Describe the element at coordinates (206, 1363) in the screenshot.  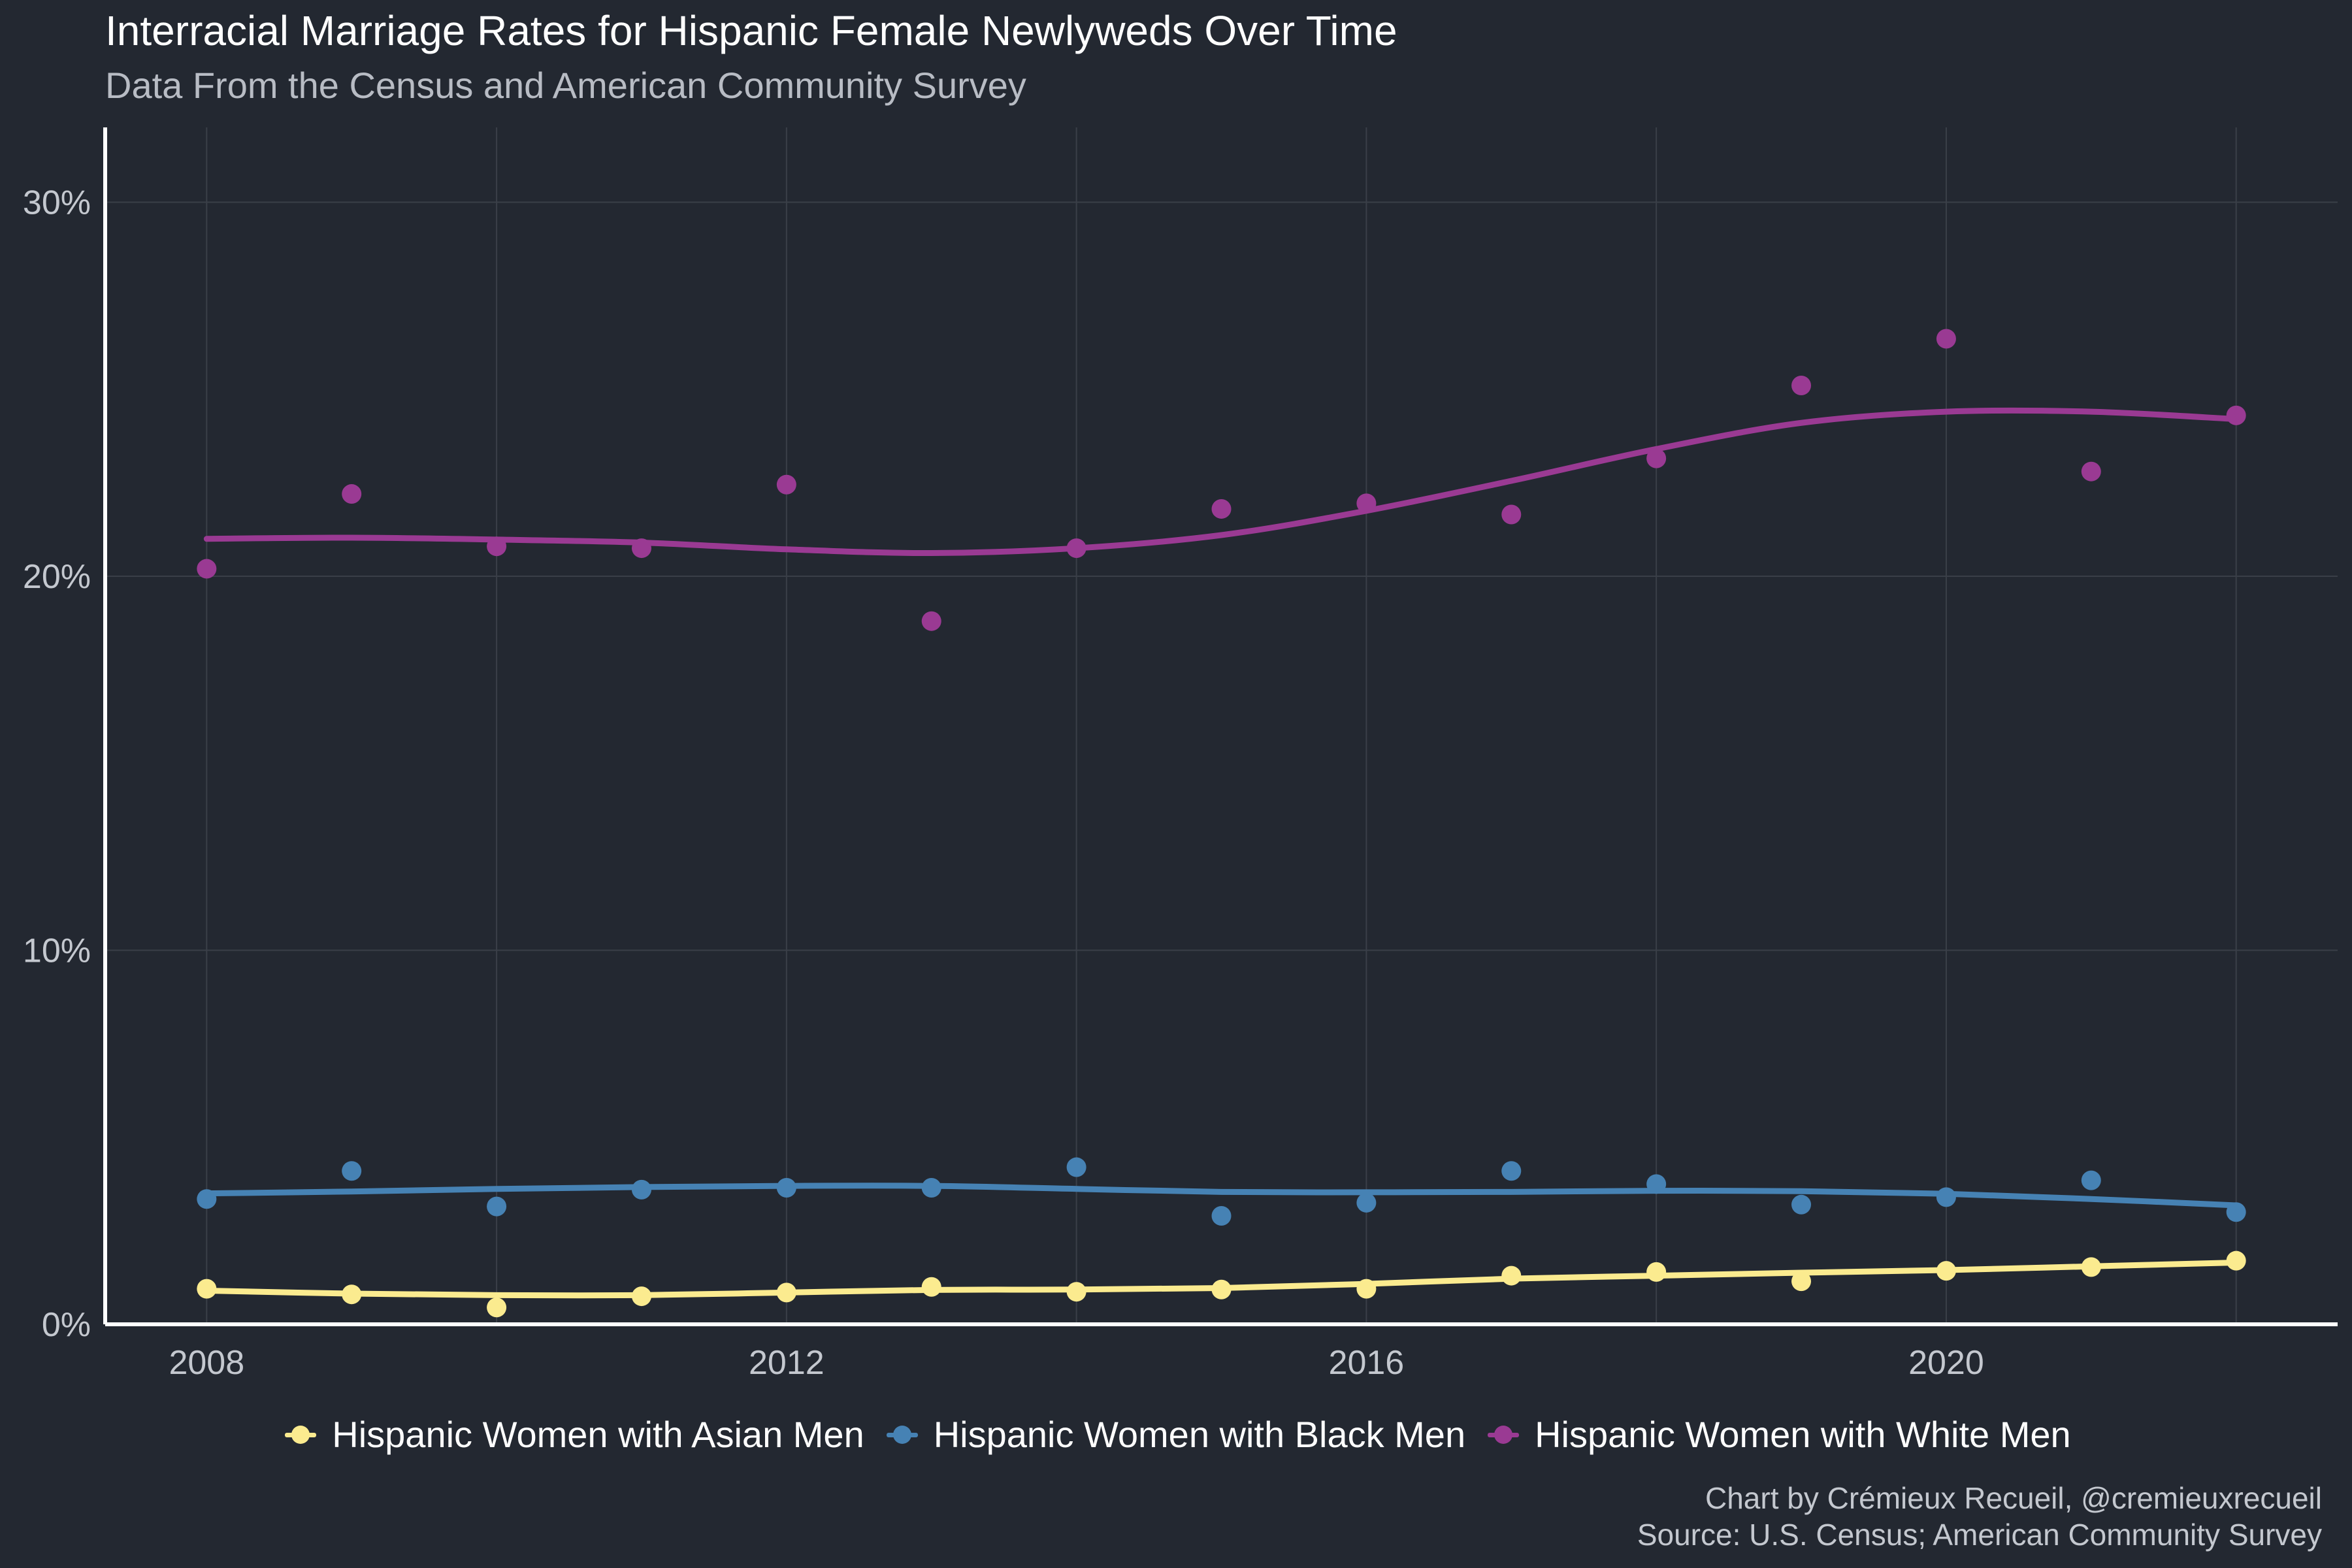
I see `x-tick-label: 2008` at that location.